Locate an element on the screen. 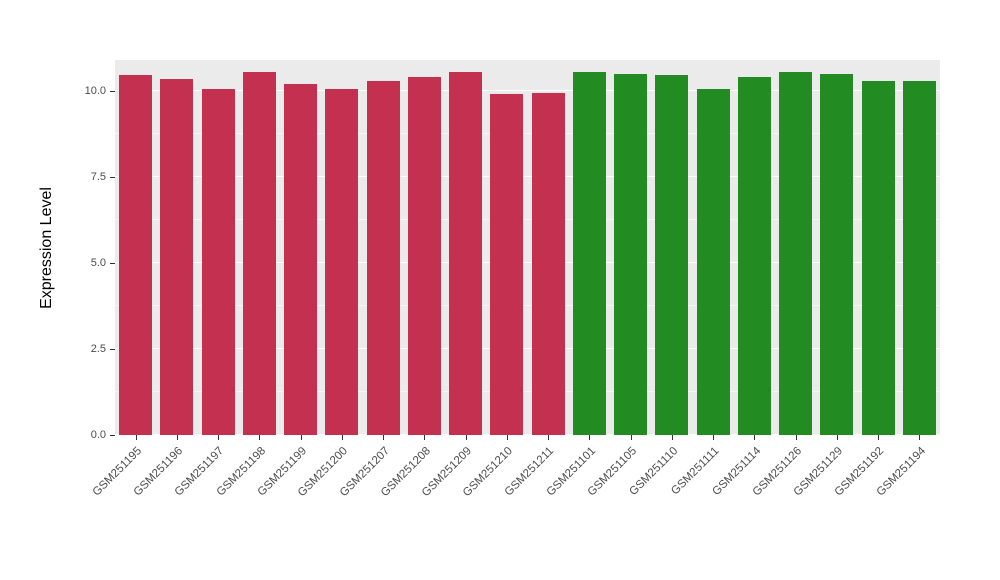 The width and height of the screenshot is (1000, 580). y-axis-title: Expression Level is located at coordinates (46, 247).